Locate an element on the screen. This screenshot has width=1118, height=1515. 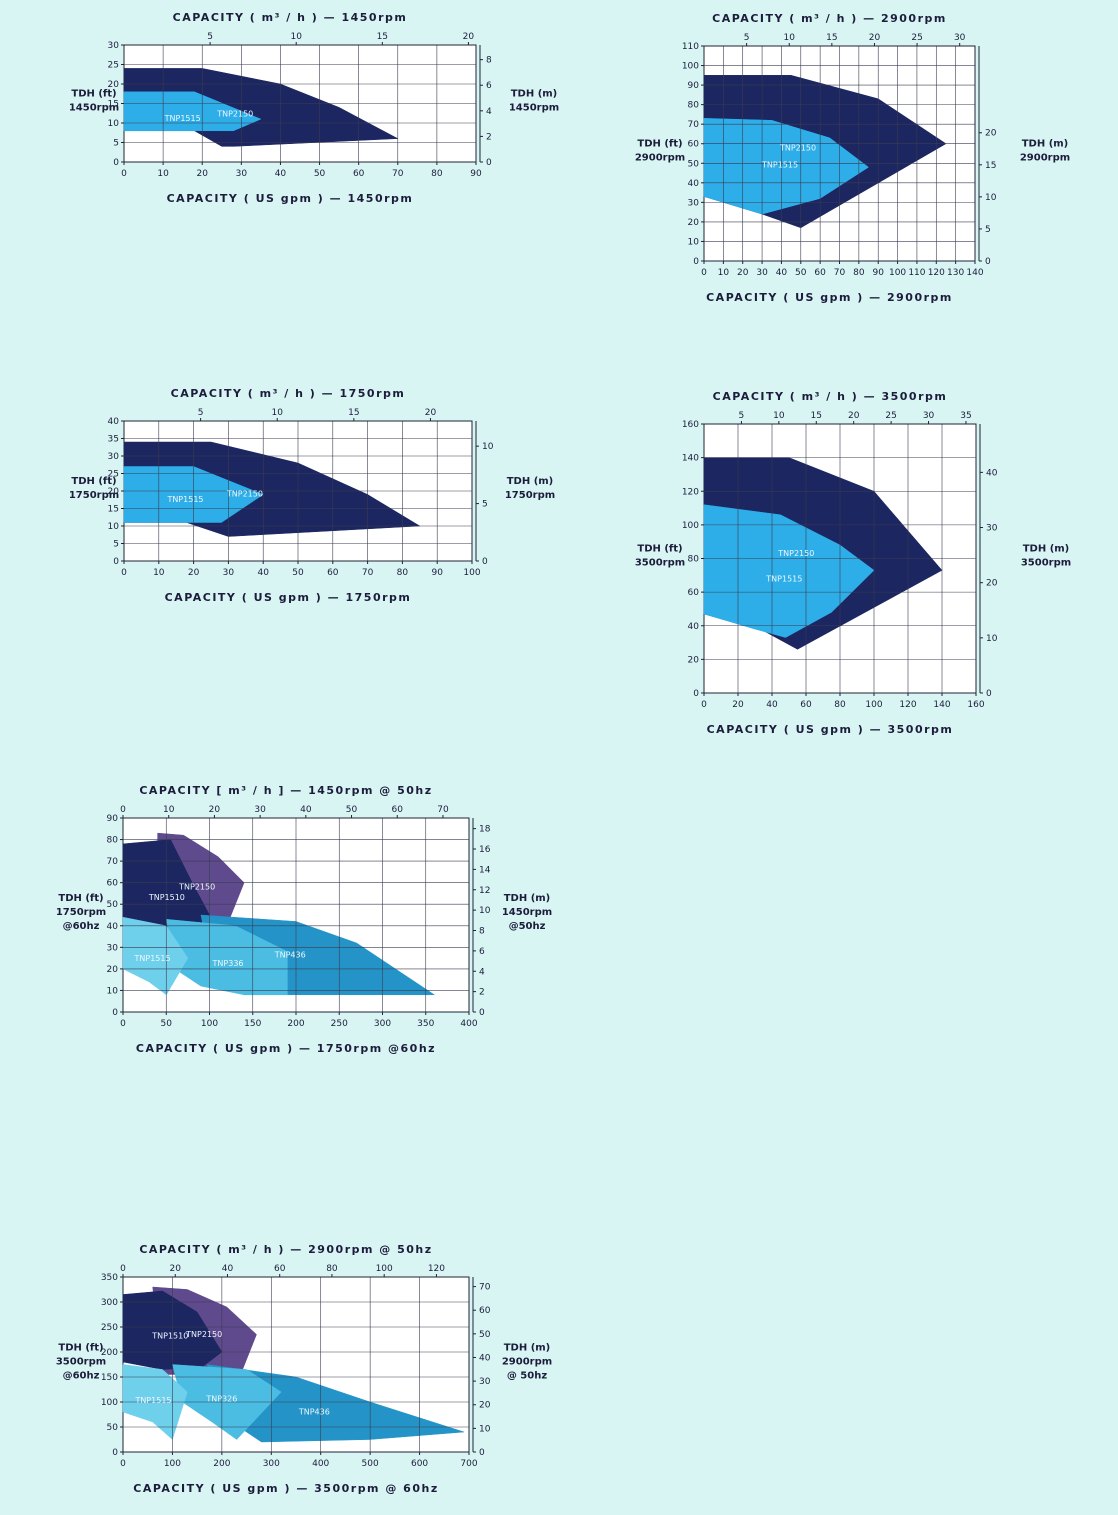
top-tick-label: 80 is located at coordinates (332, 1269).